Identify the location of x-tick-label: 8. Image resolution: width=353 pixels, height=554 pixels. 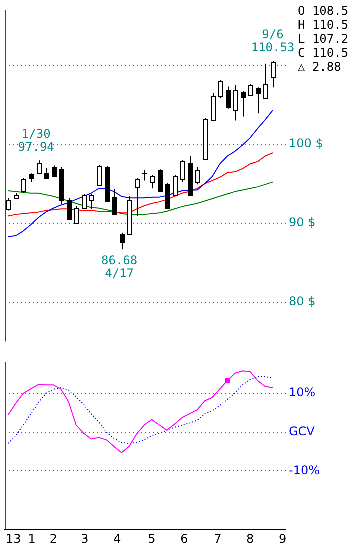
(250, 539).